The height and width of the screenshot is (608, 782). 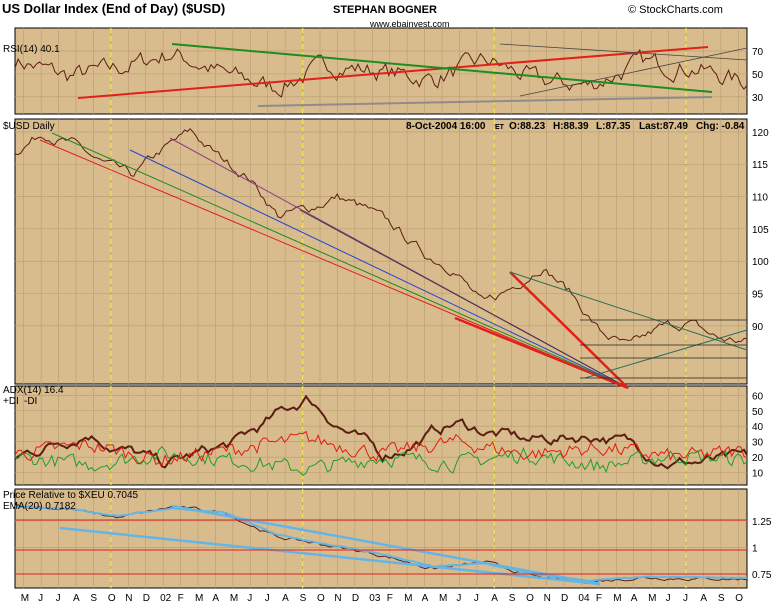 I want to click on adx-ytick-label: 40, so click(x=758, y=427).